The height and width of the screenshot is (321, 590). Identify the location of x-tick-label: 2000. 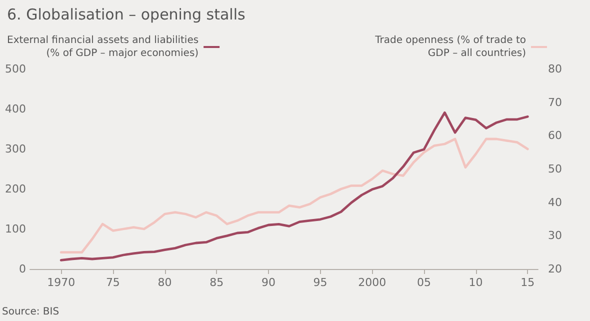
(372, 282).